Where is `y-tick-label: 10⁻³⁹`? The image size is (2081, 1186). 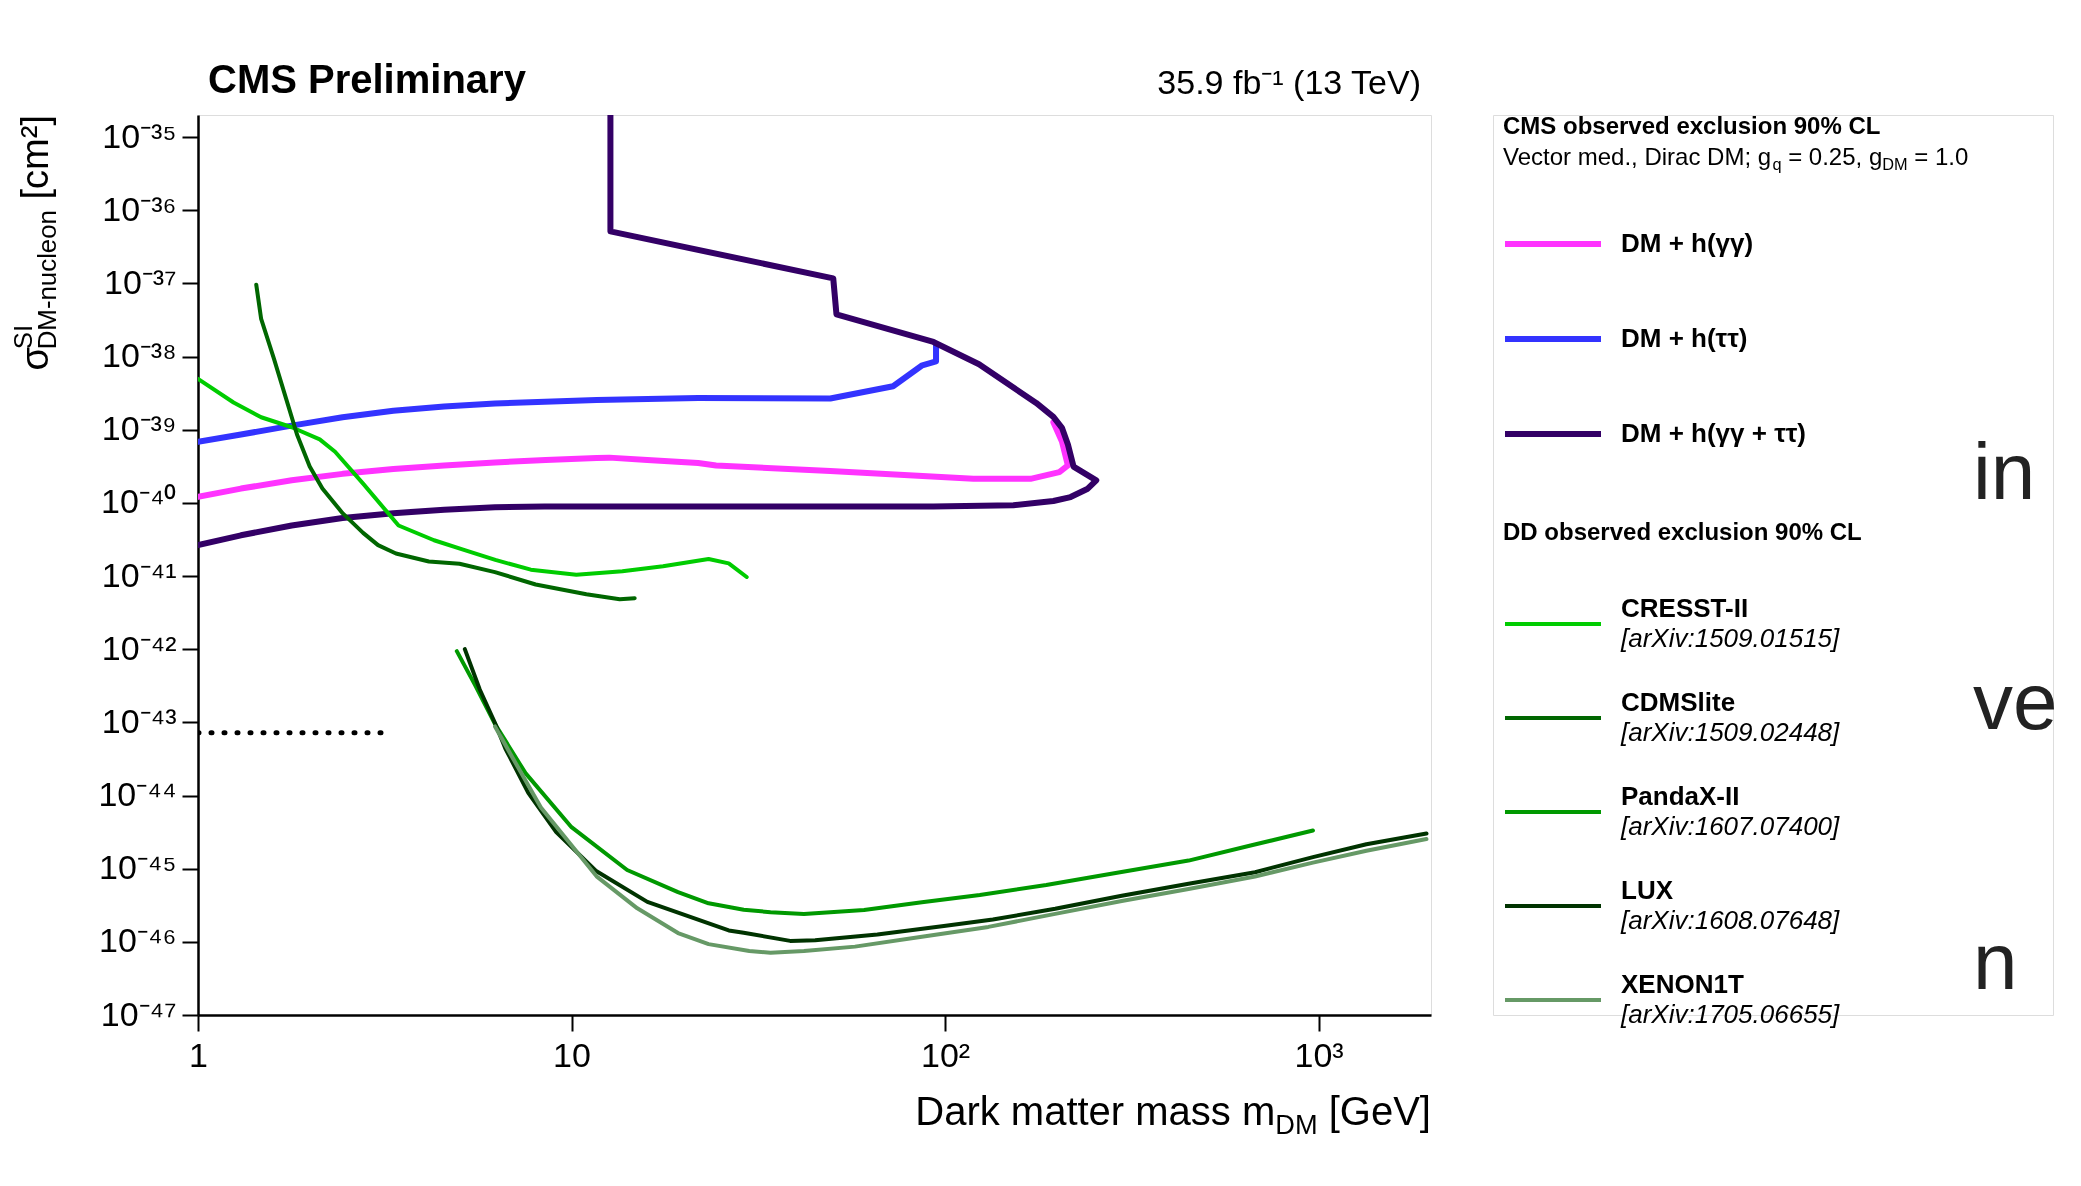 y-tick-label: 10⁻³⁹ is located at coordinates (139, 428).